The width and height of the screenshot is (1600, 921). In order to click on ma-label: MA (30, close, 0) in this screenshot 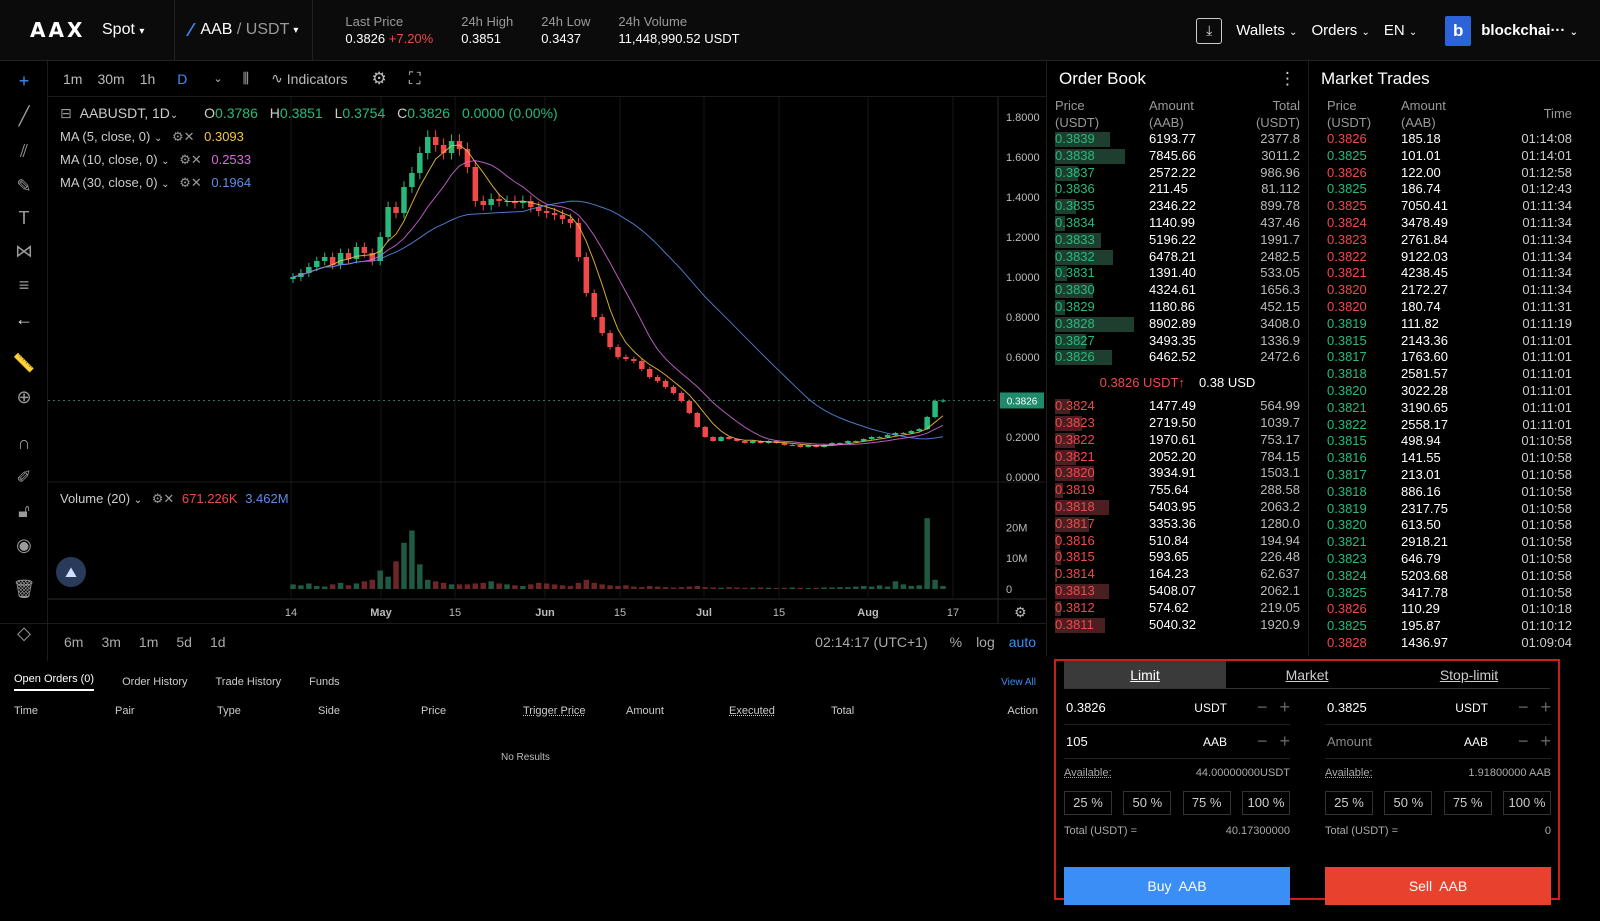, I will do `click(109, 182)`.